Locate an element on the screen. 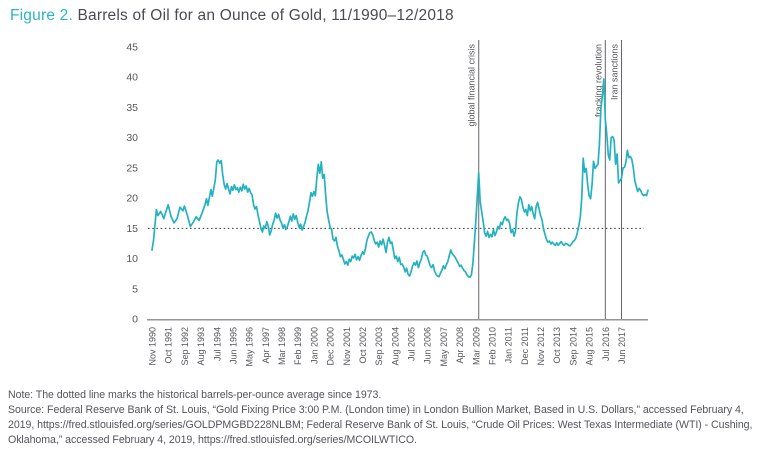 The height and width of the screenshot is (460, 768). x-tick-label: Sep 1992 is located at coordinates (185, 346).